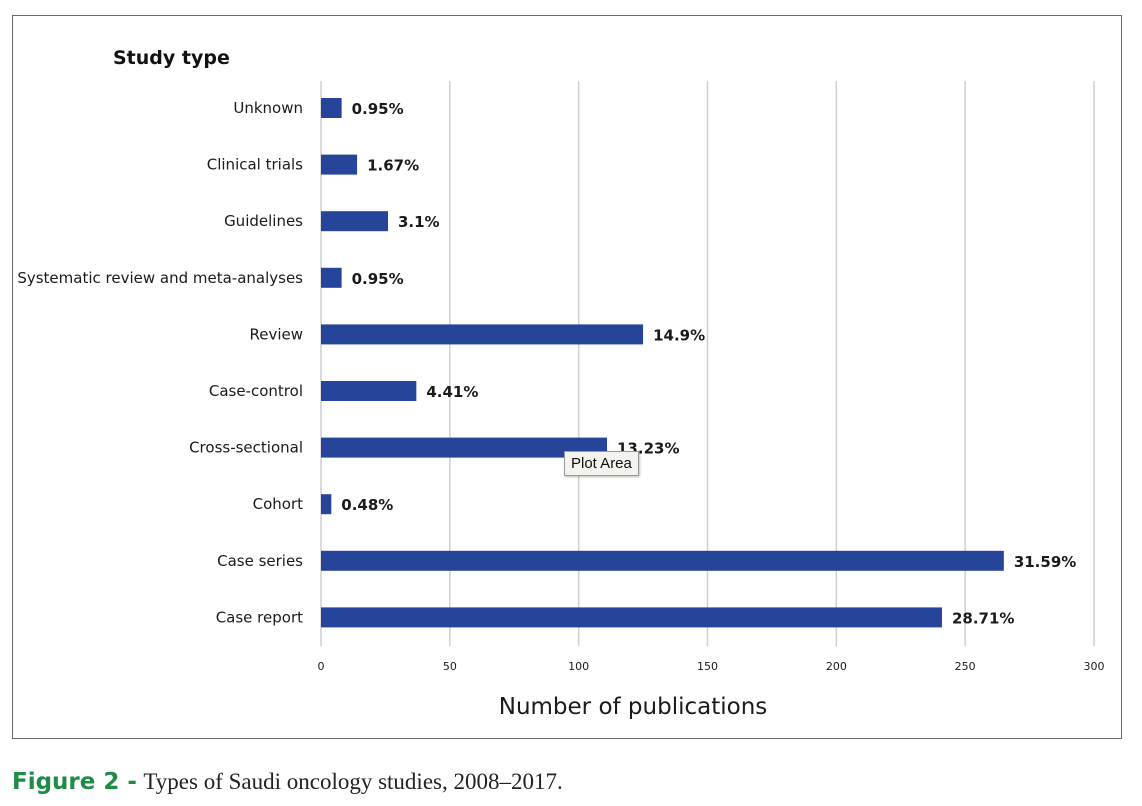 The width and height of the screenshot is (1142, 806). Describe the element at coordinates (450, 666) in the screenshot. I see `x-tick-50: 50` at that location.